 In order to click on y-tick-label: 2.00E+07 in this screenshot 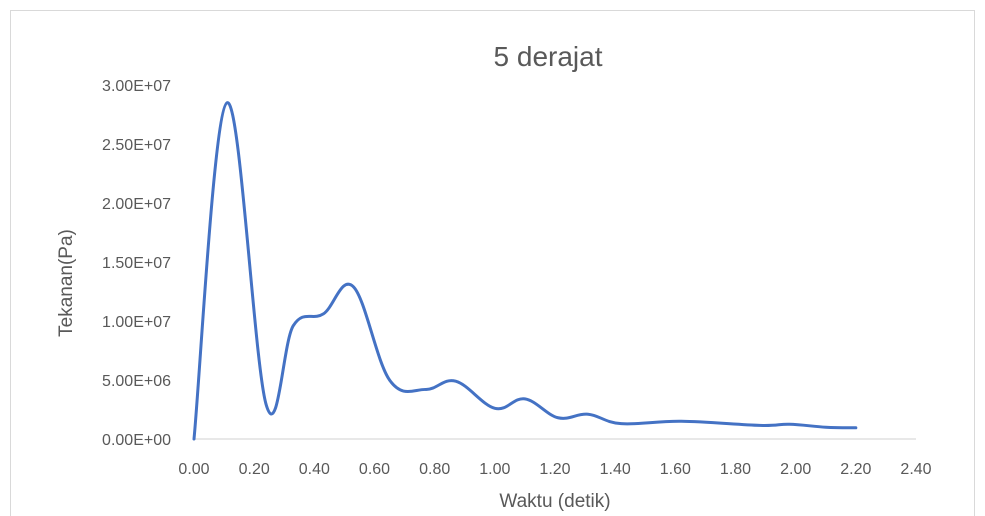, I will do `click(136, 204)`.